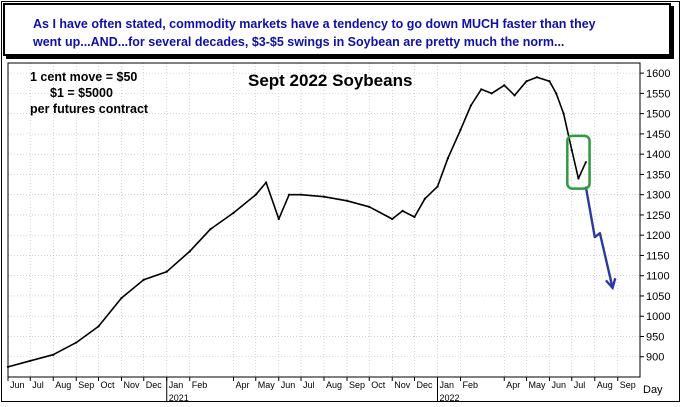  What do you see at coordinates (658, 74) in the screenshot?
I see `y-tick-label: 1600` at bounding box center [658, 74].